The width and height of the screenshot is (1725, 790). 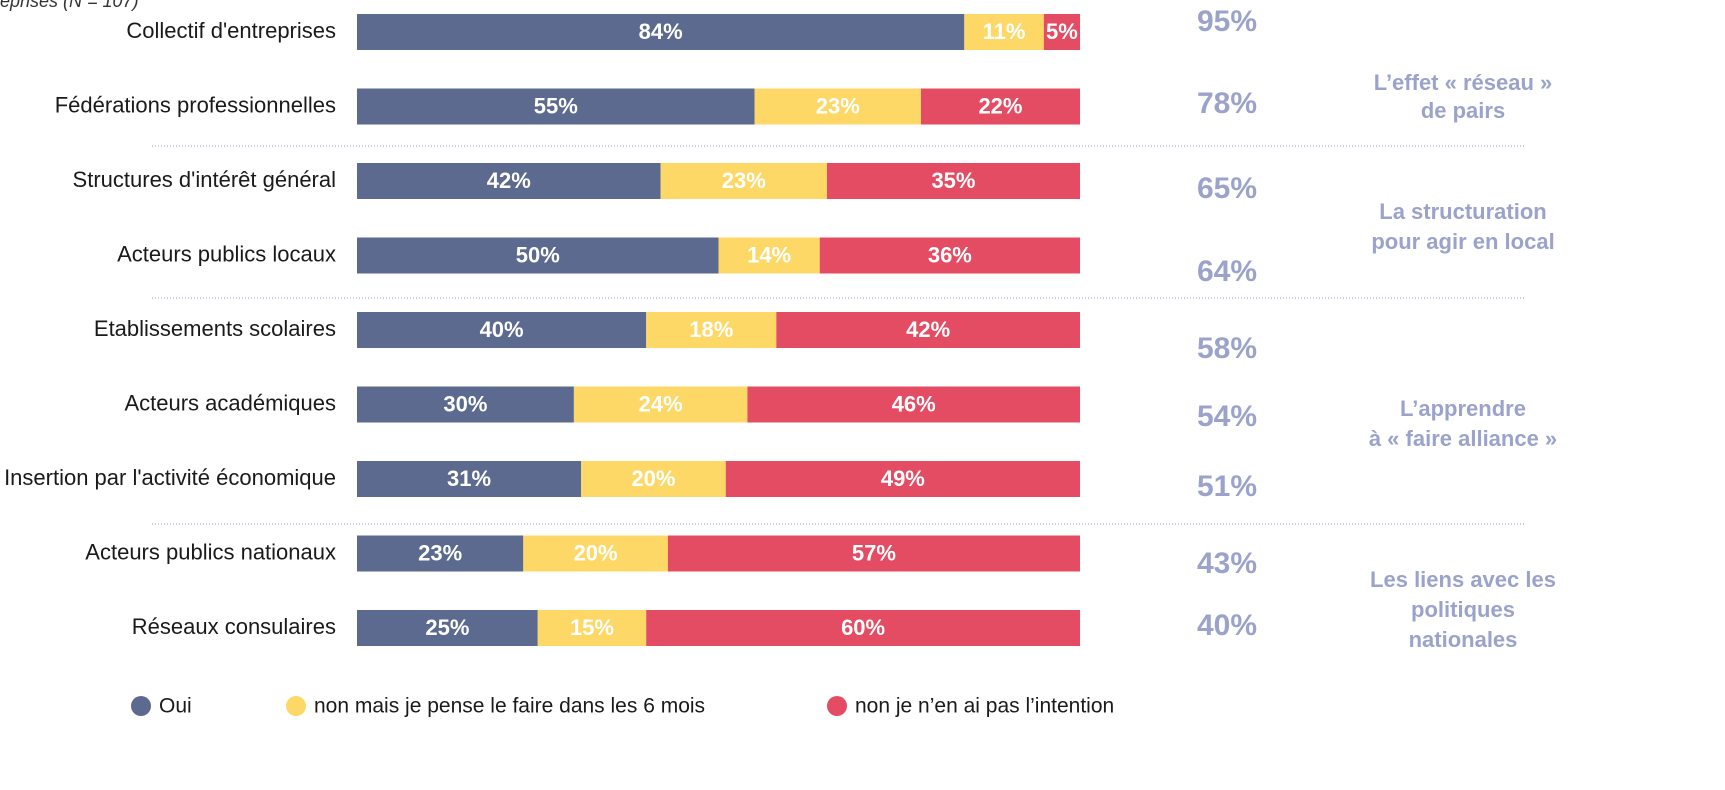 I want to click on total-label: 65%, so click(x=1227, y=188).